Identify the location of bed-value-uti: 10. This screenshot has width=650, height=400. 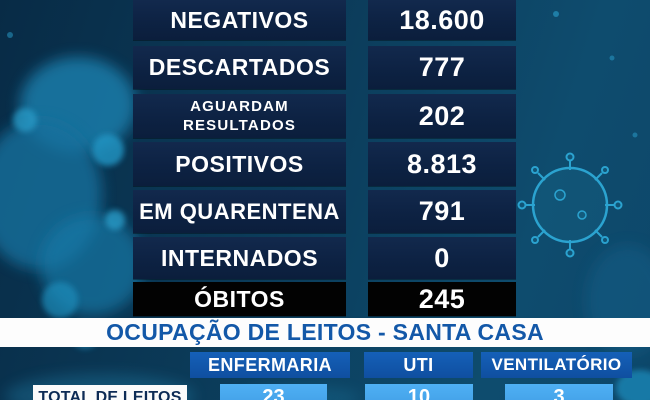
(419, 392).